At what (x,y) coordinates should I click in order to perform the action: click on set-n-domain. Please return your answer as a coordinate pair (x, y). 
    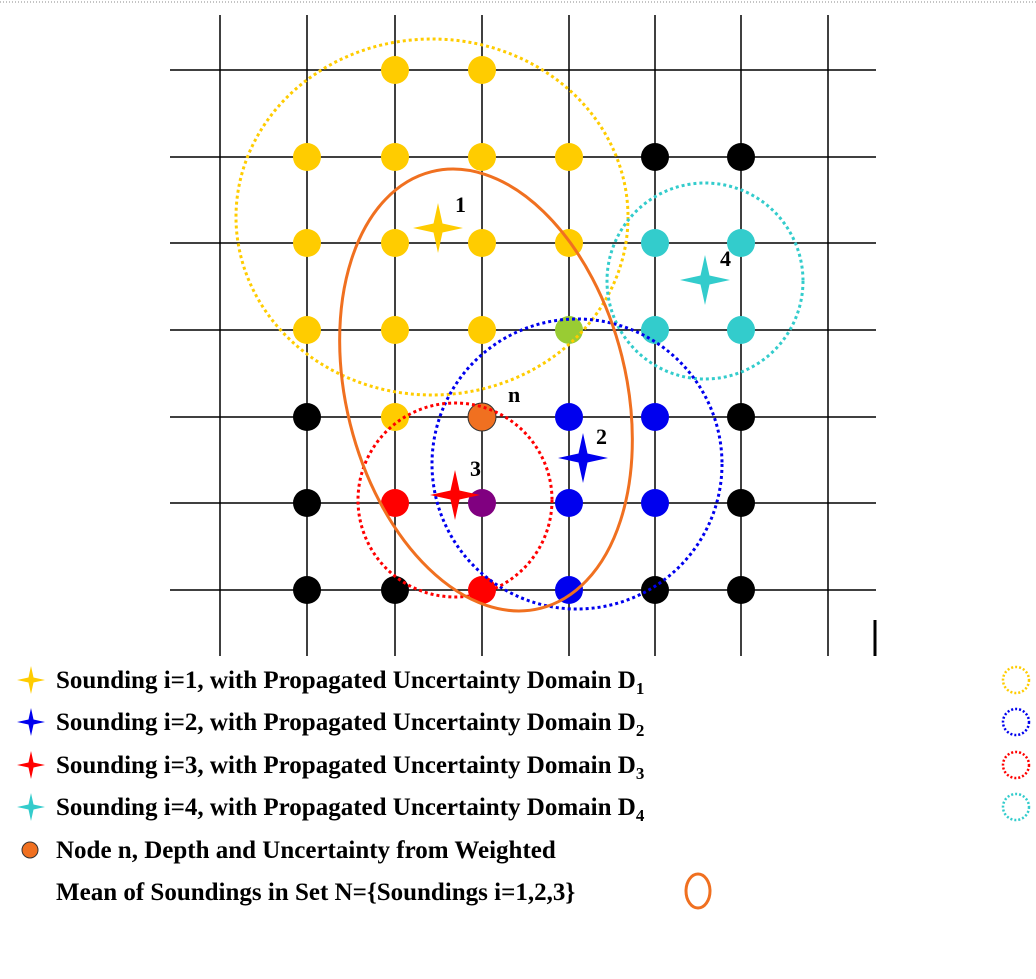
    Looking at the image, I should click on (486, 390).